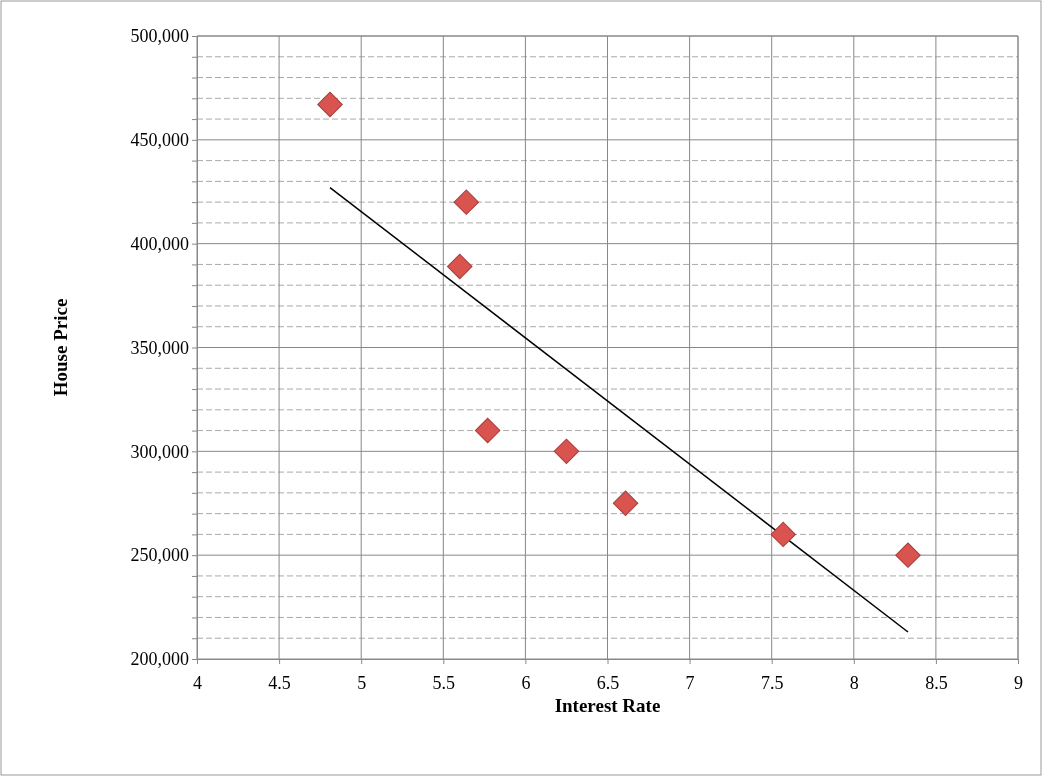 The height and width of the screenshot is (776, 1042). What do you see at coordinates (1018, 682) in the screenshot?
I see `x-tick-label: 9` at bounding box center [1018, 682].